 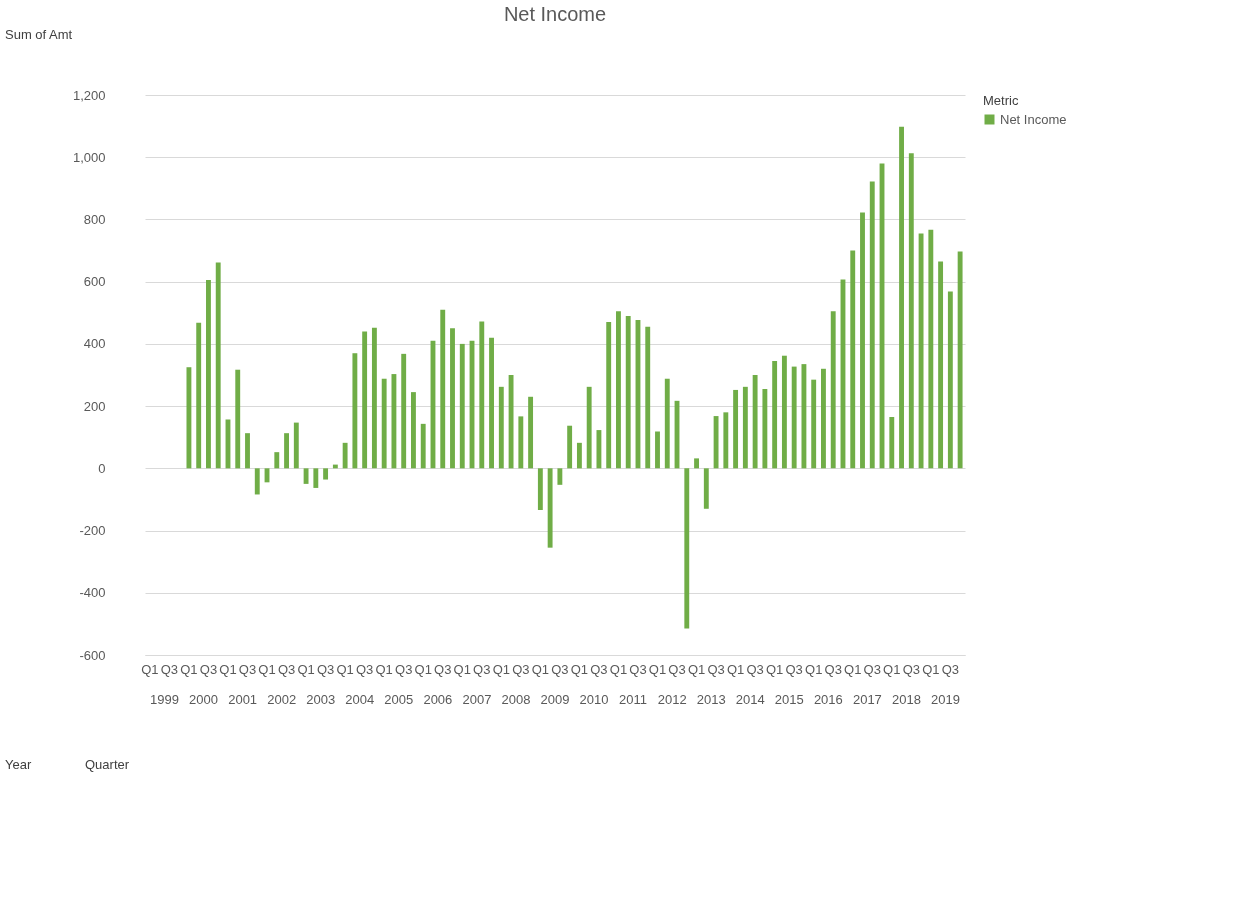 What do you see at coordinates (555, 14) in the screenshot?
I see `chart-title: Net Income` at bounding box center [555, 14].